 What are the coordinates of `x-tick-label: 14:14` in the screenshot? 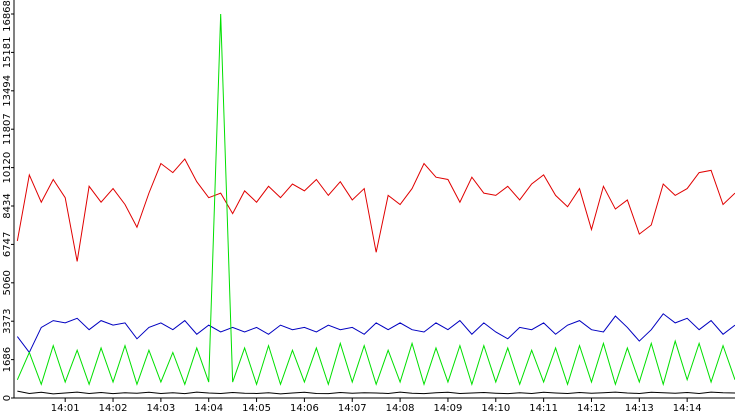 It's located at (687, 408).